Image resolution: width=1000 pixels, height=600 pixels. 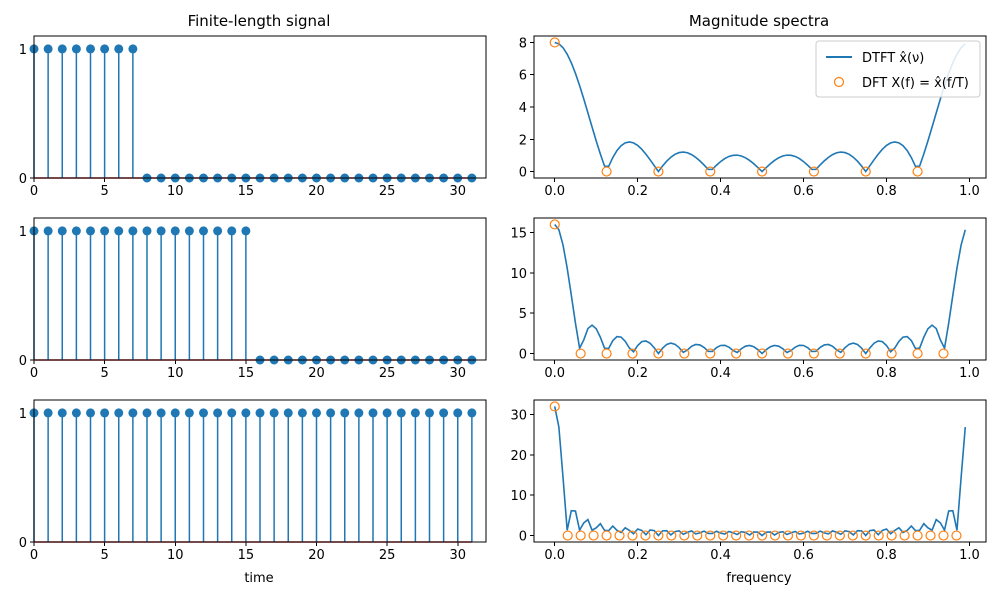 I want to click on spectrum-plot-2: 0.0 0.2 0.4 0.6 0.8 1.0 0 5 10 15, so click(x=748, y=299).